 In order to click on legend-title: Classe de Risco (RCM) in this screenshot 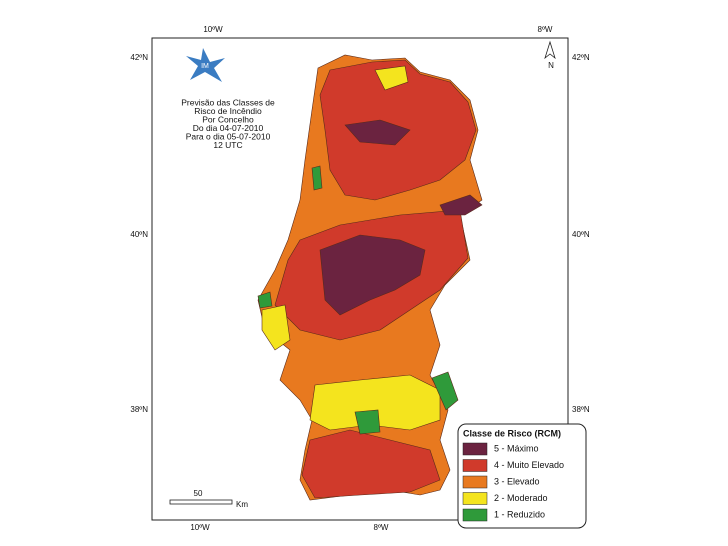, I will do `click(512, 433)`.